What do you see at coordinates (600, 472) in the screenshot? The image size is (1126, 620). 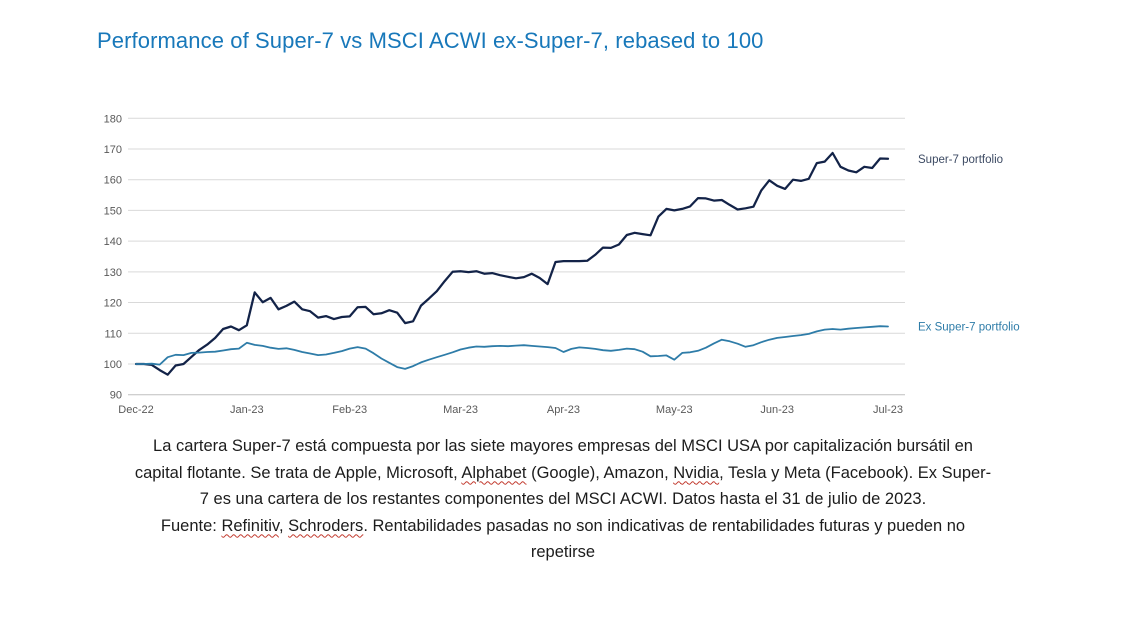 I see `footnote-text: (Google), Amazon,` at bounding box center [600, 472].